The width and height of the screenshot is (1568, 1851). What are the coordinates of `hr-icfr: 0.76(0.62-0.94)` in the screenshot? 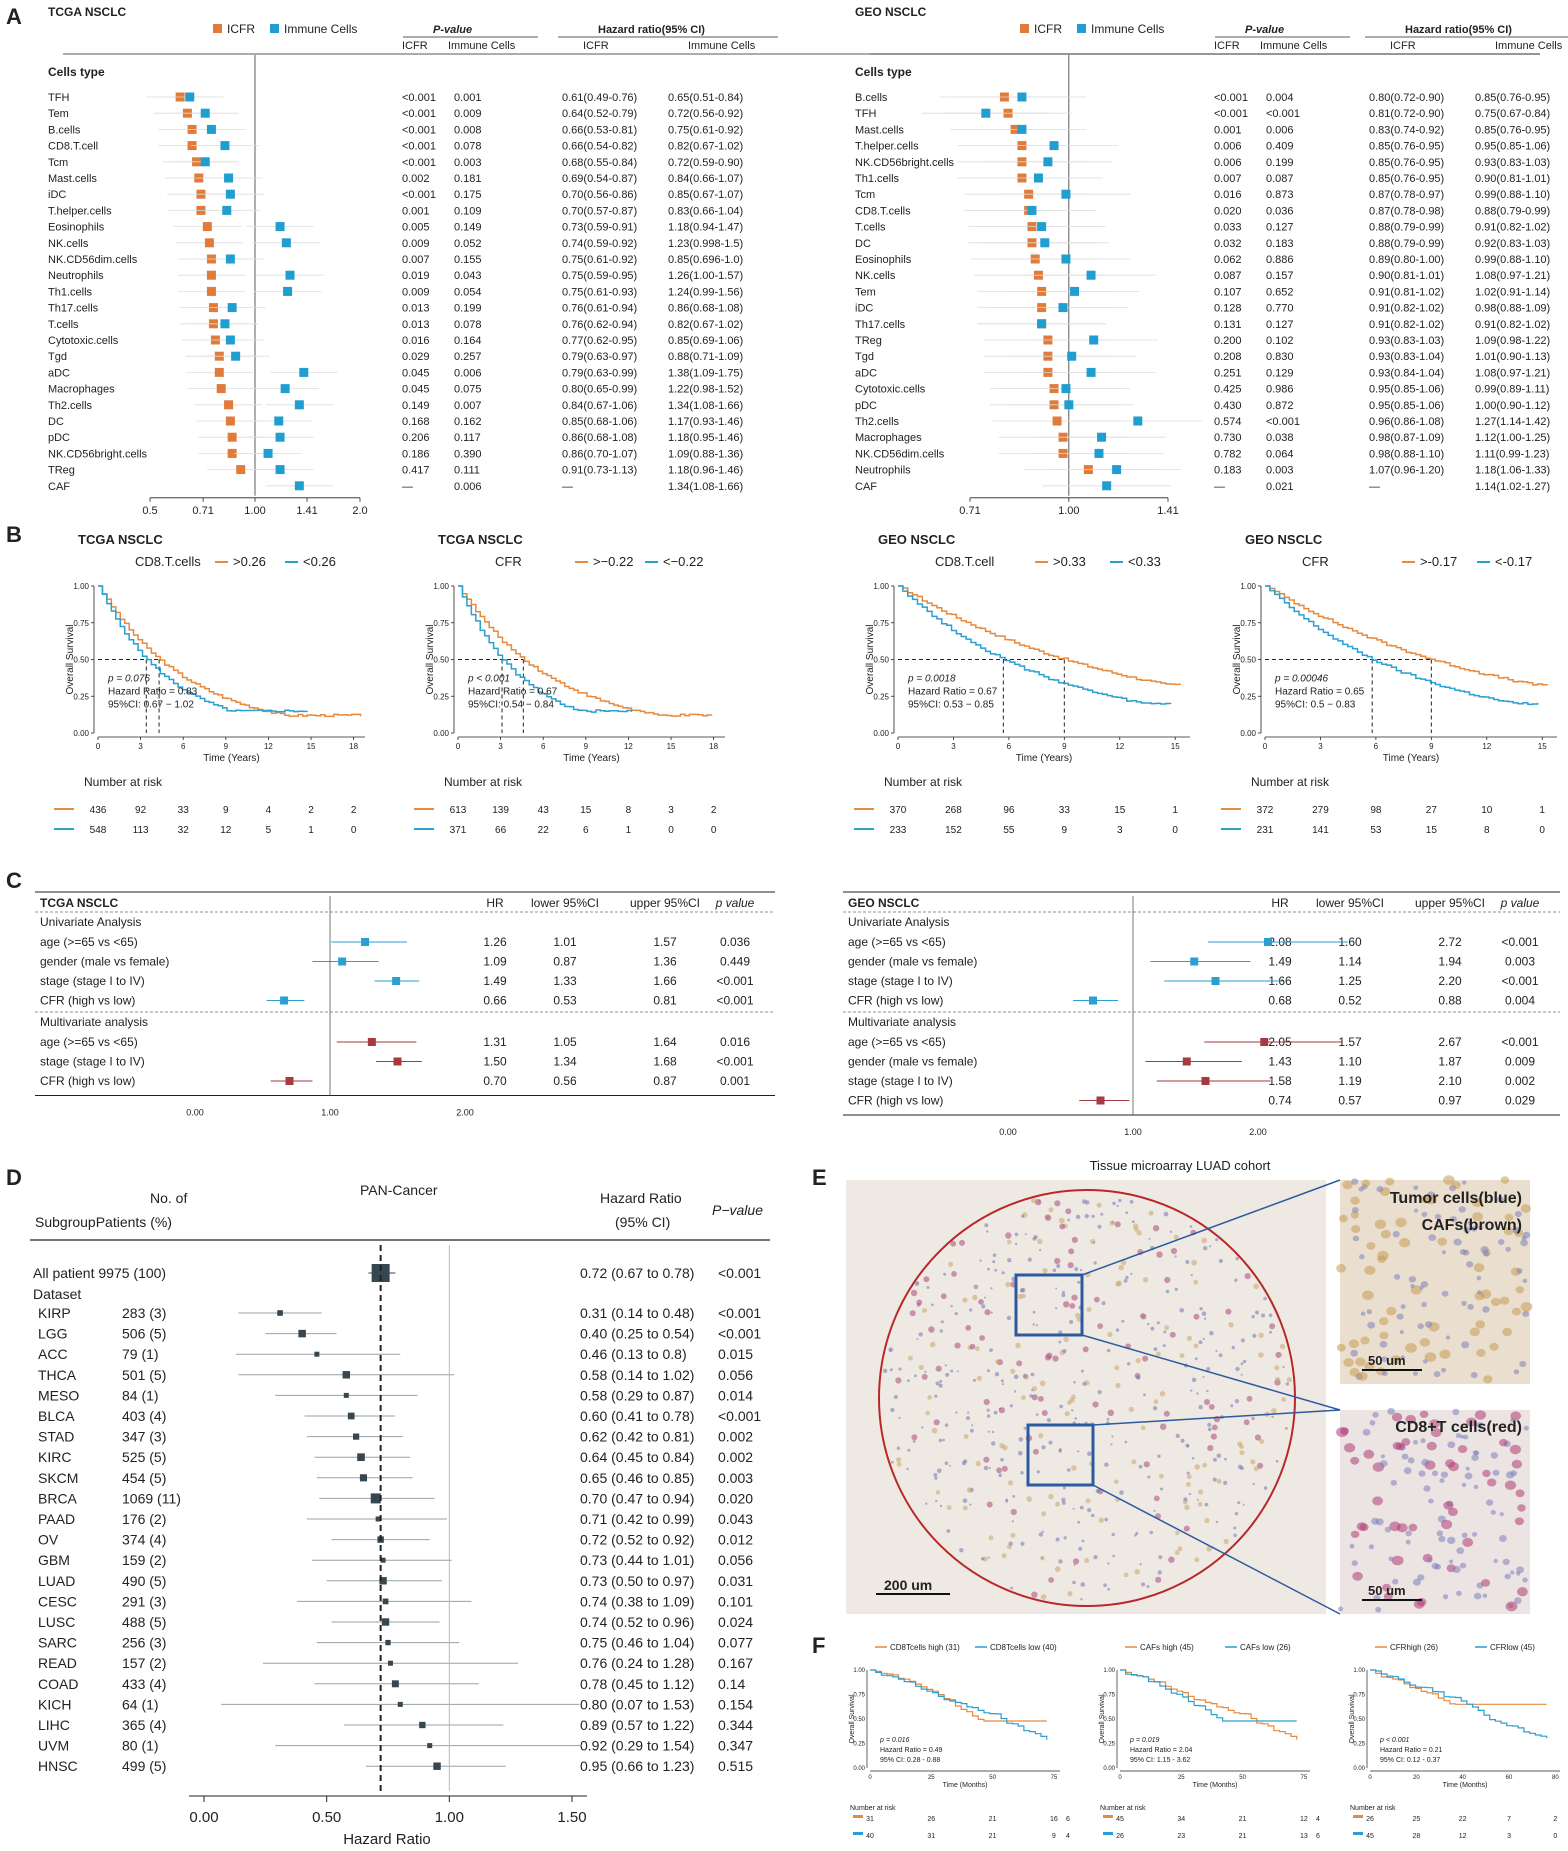 It's located at (599, 325).